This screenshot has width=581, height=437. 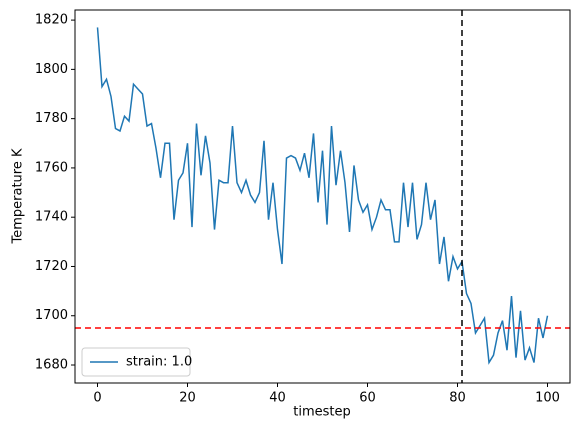 What do you see at coordinates (322, 412) in the screenshot?
I see `x-axis-label: timestep` at bounding box center [322, 412].